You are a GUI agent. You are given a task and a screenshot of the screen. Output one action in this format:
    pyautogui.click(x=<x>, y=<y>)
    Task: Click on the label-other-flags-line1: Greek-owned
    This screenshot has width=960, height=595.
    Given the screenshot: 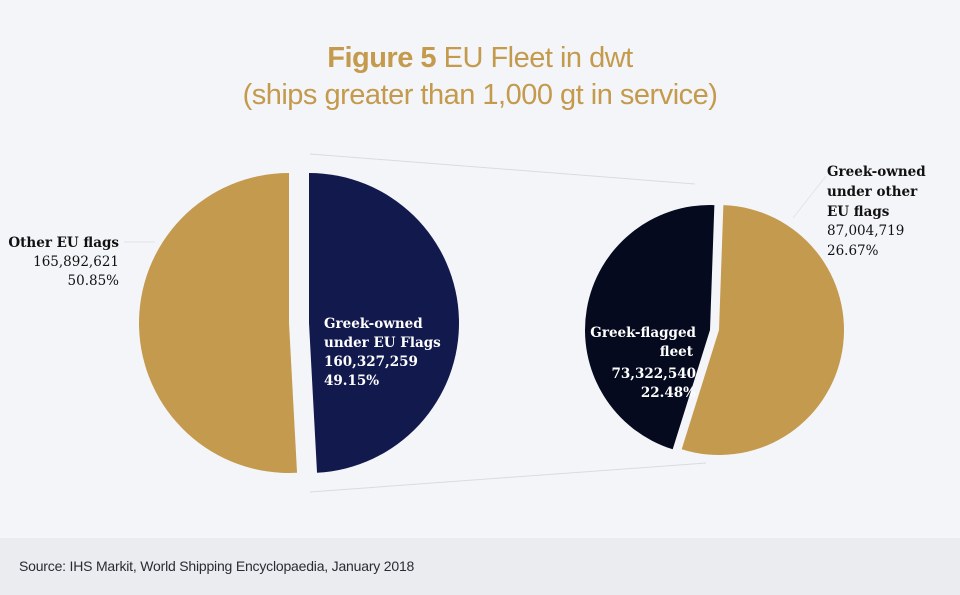 What is the action you would take?
    pyautogui.click(x=876, y=172)
    